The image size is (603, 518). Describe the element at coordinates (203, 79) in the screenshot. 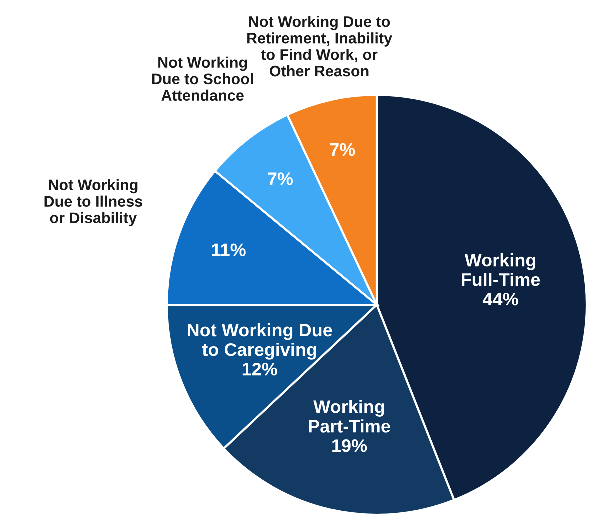

I see `slice-label: Not Working Due to School Attendance` at that location.